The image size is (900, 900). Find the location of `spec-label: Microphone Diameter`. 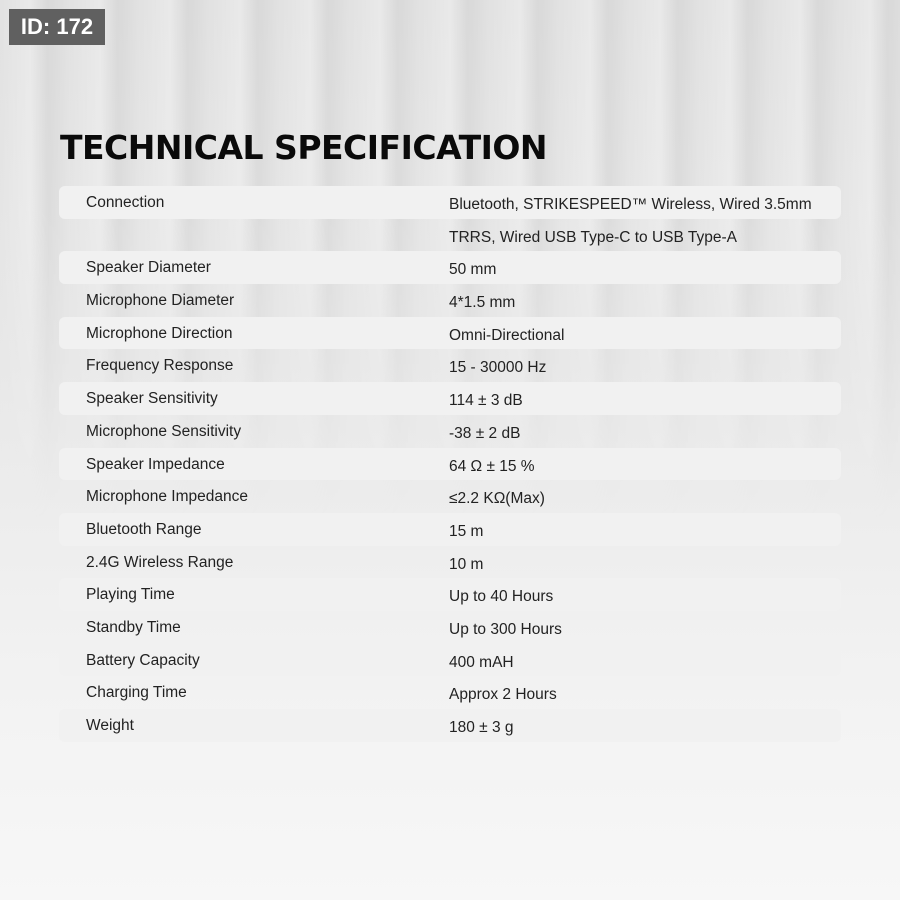

spec-label: Microphone Diameter is located at coordinates (160, 301).